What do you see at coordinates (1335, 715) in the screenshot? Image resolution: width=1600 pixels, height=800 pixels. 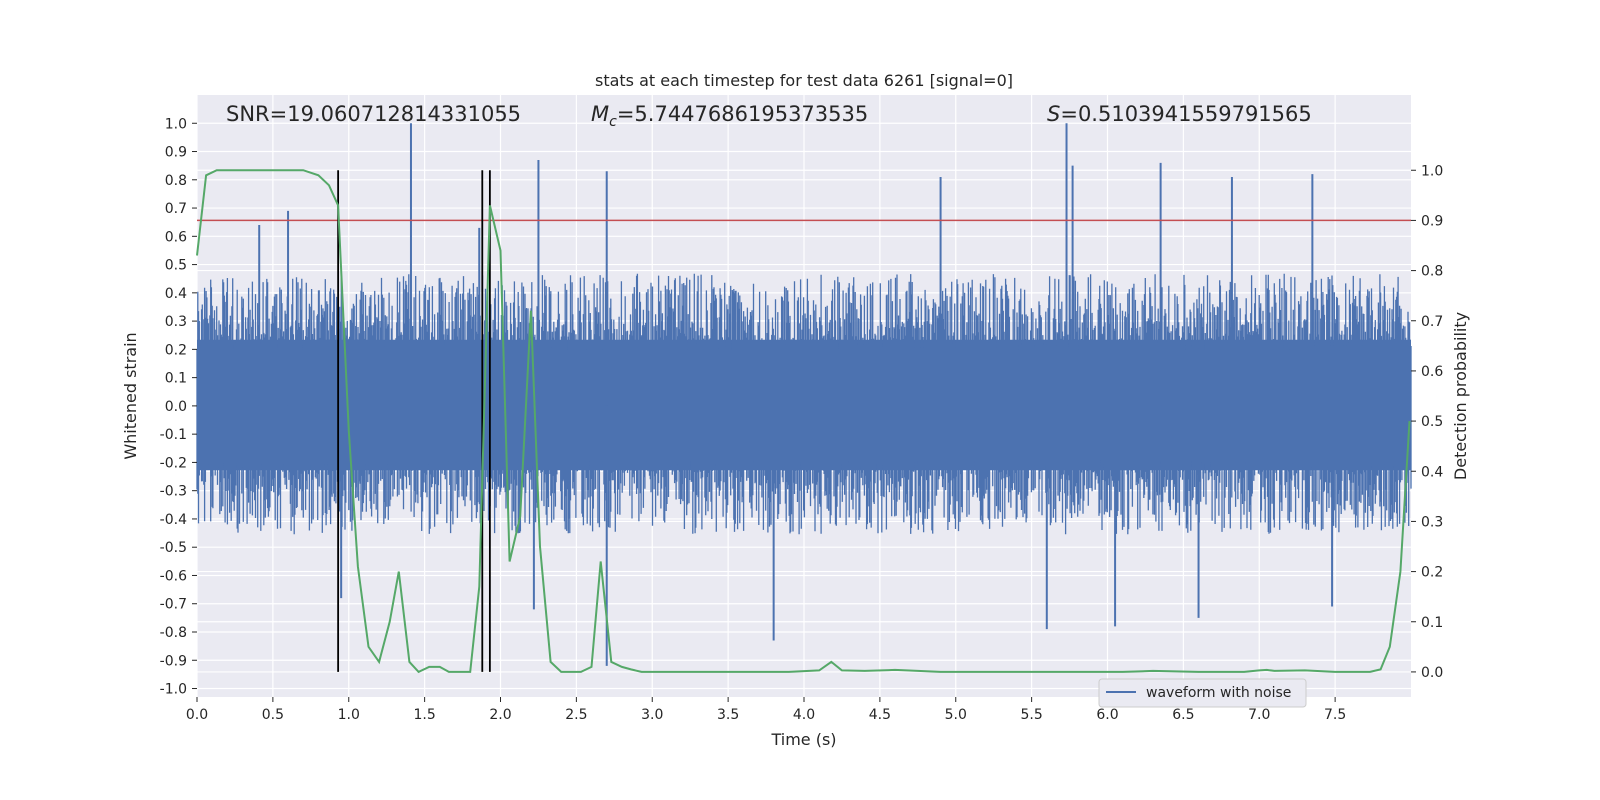 I see `x-tick-label: 7.5` at bounding box center [1335, 715].